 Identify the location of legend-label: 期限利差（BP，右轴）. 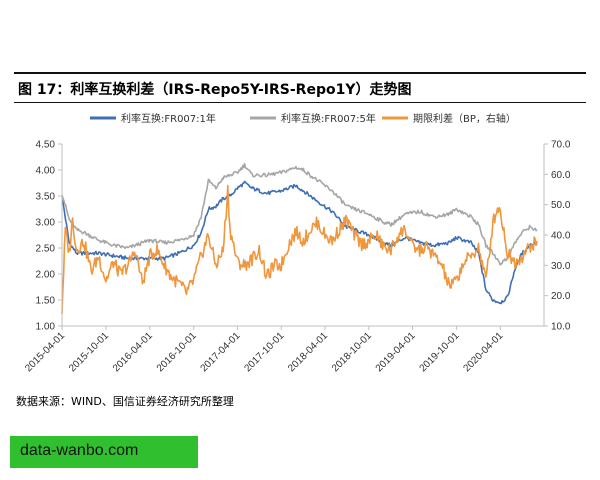
(464, 118).